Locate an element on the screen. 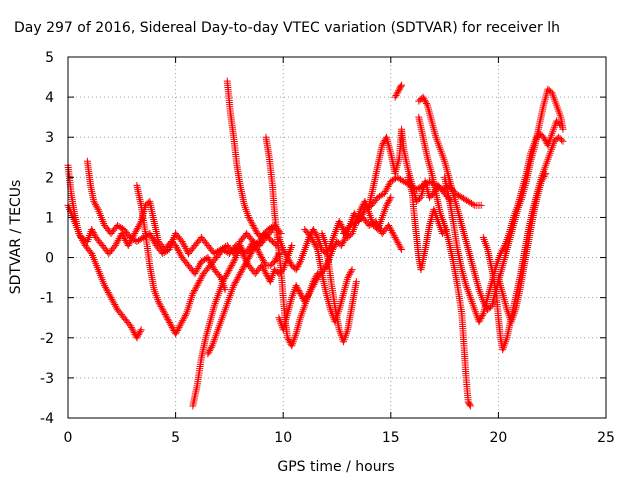 The image size is (640, 480). y-tick-labels: -4 -3 -2 -1 0 1 2 3 4 5 is located at coordinates (47, 238).